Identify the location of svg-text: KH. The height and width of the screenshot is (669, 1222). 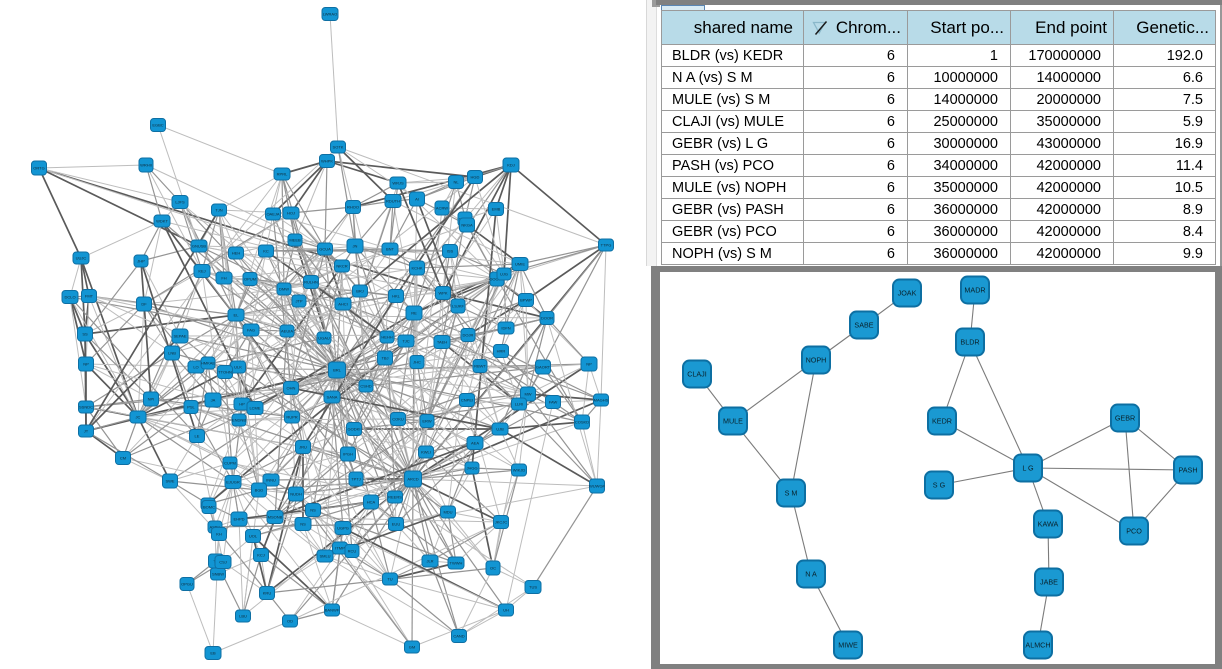
(219, 534).